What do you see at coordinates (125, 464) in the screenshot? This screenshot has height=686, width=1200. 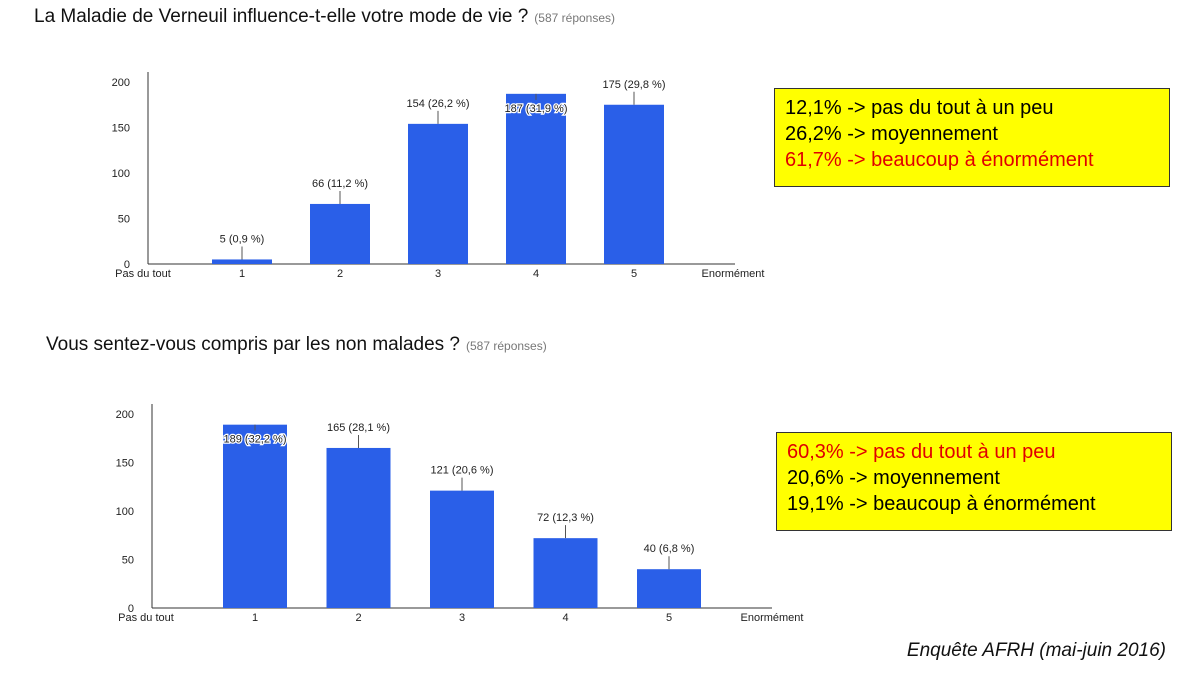 I see `chart2-y-tick-label: 150` at bounding box center [125, 464].